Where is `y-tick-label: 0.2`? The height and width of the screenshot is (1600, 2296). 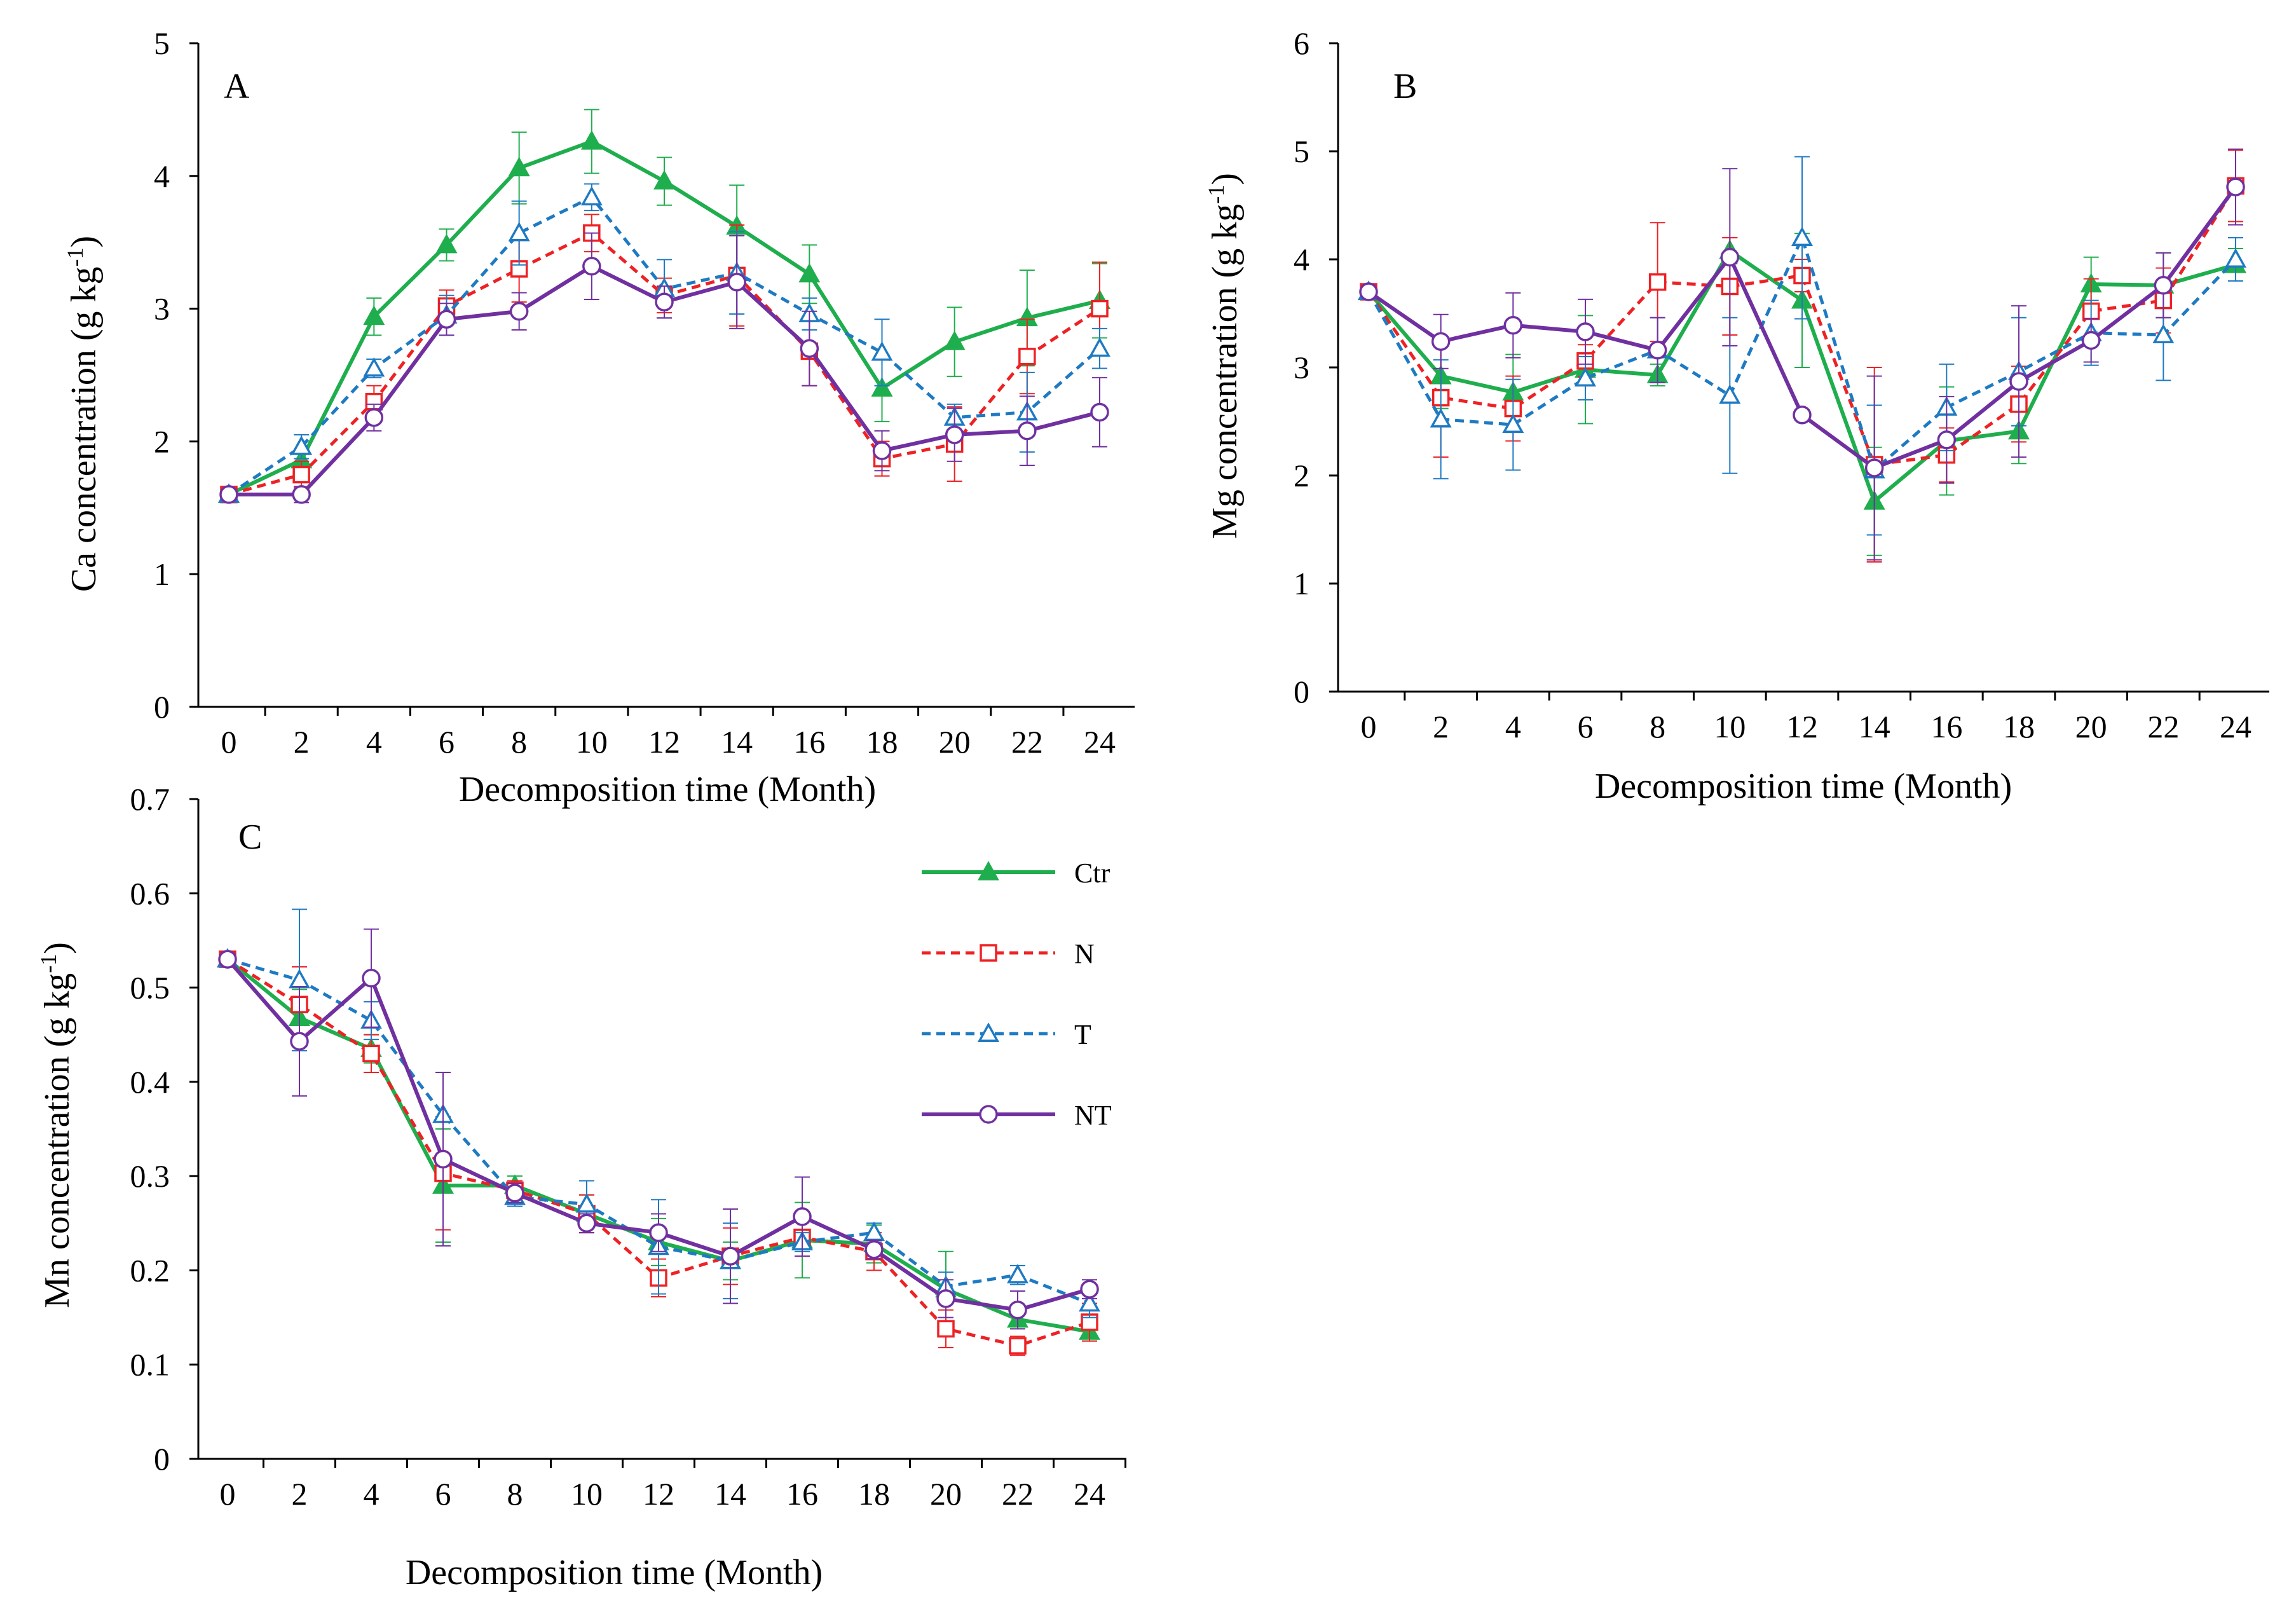
y-tick-label: 0.2 is located at coordinates (150, 1270).